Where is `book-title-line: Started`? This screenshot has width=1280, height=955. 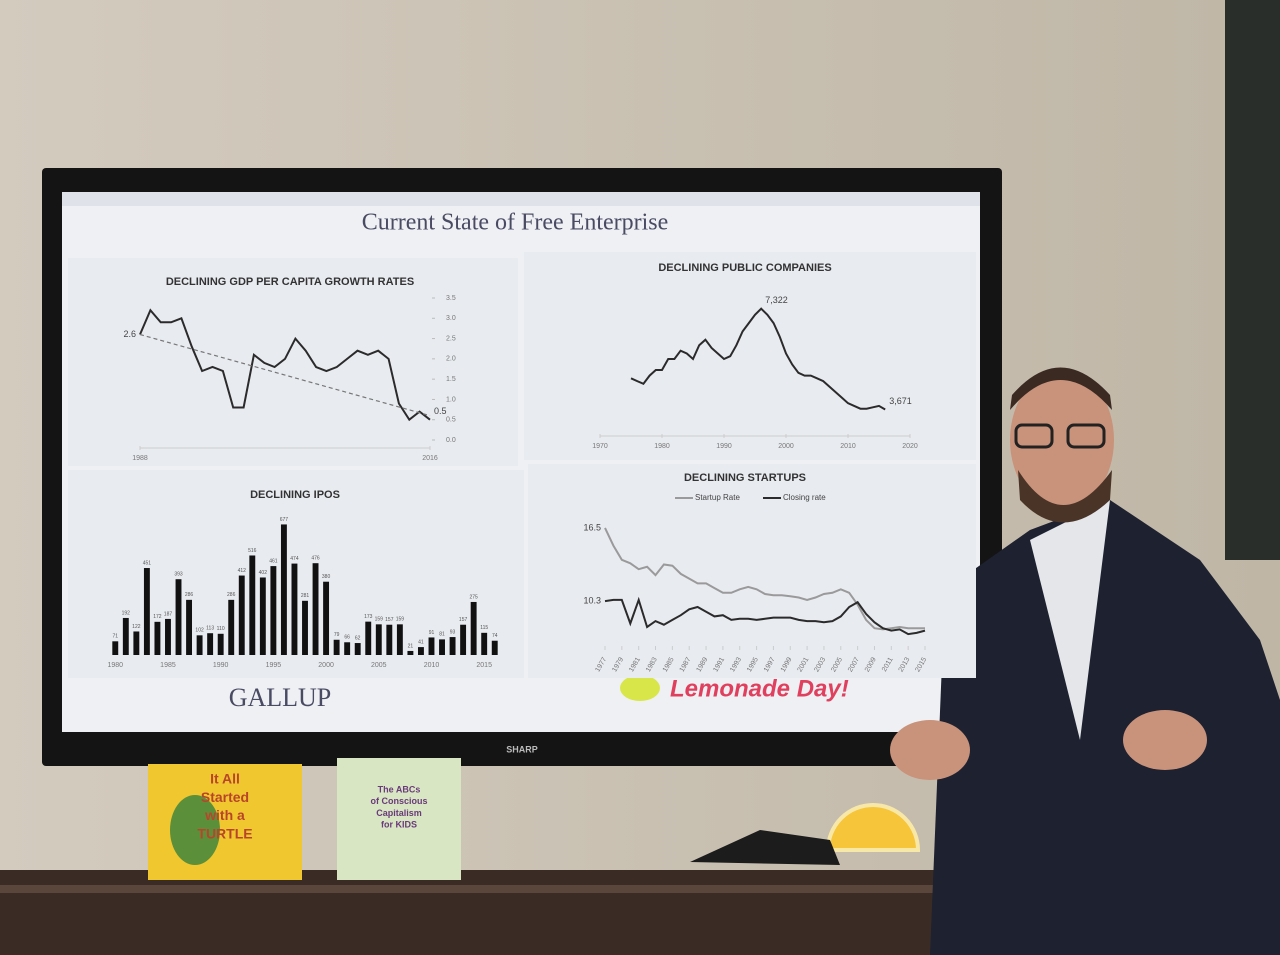
book-title-line: Started is located at coordinates (225, 797).